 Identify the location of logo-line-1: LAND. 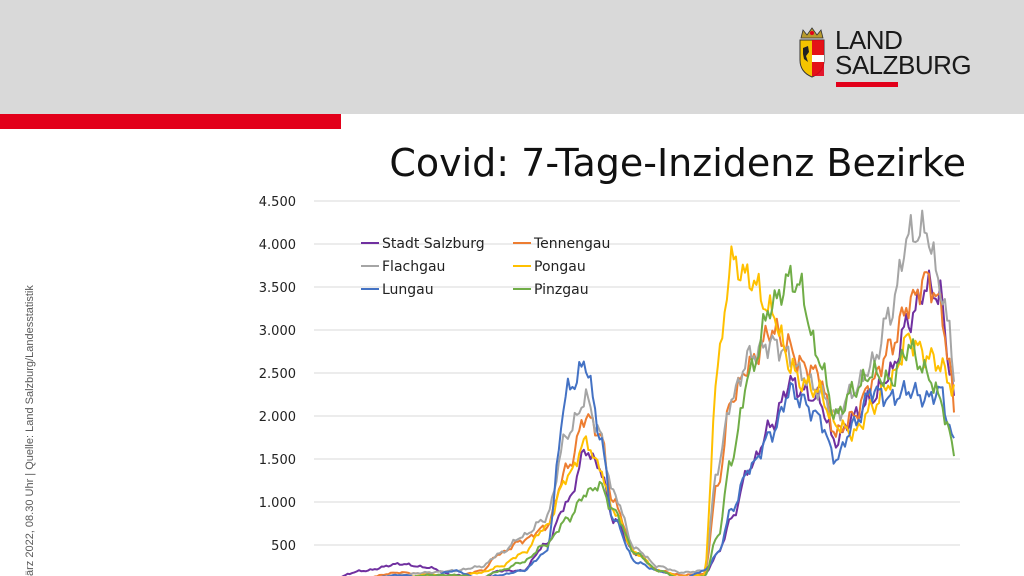
(869, 40).